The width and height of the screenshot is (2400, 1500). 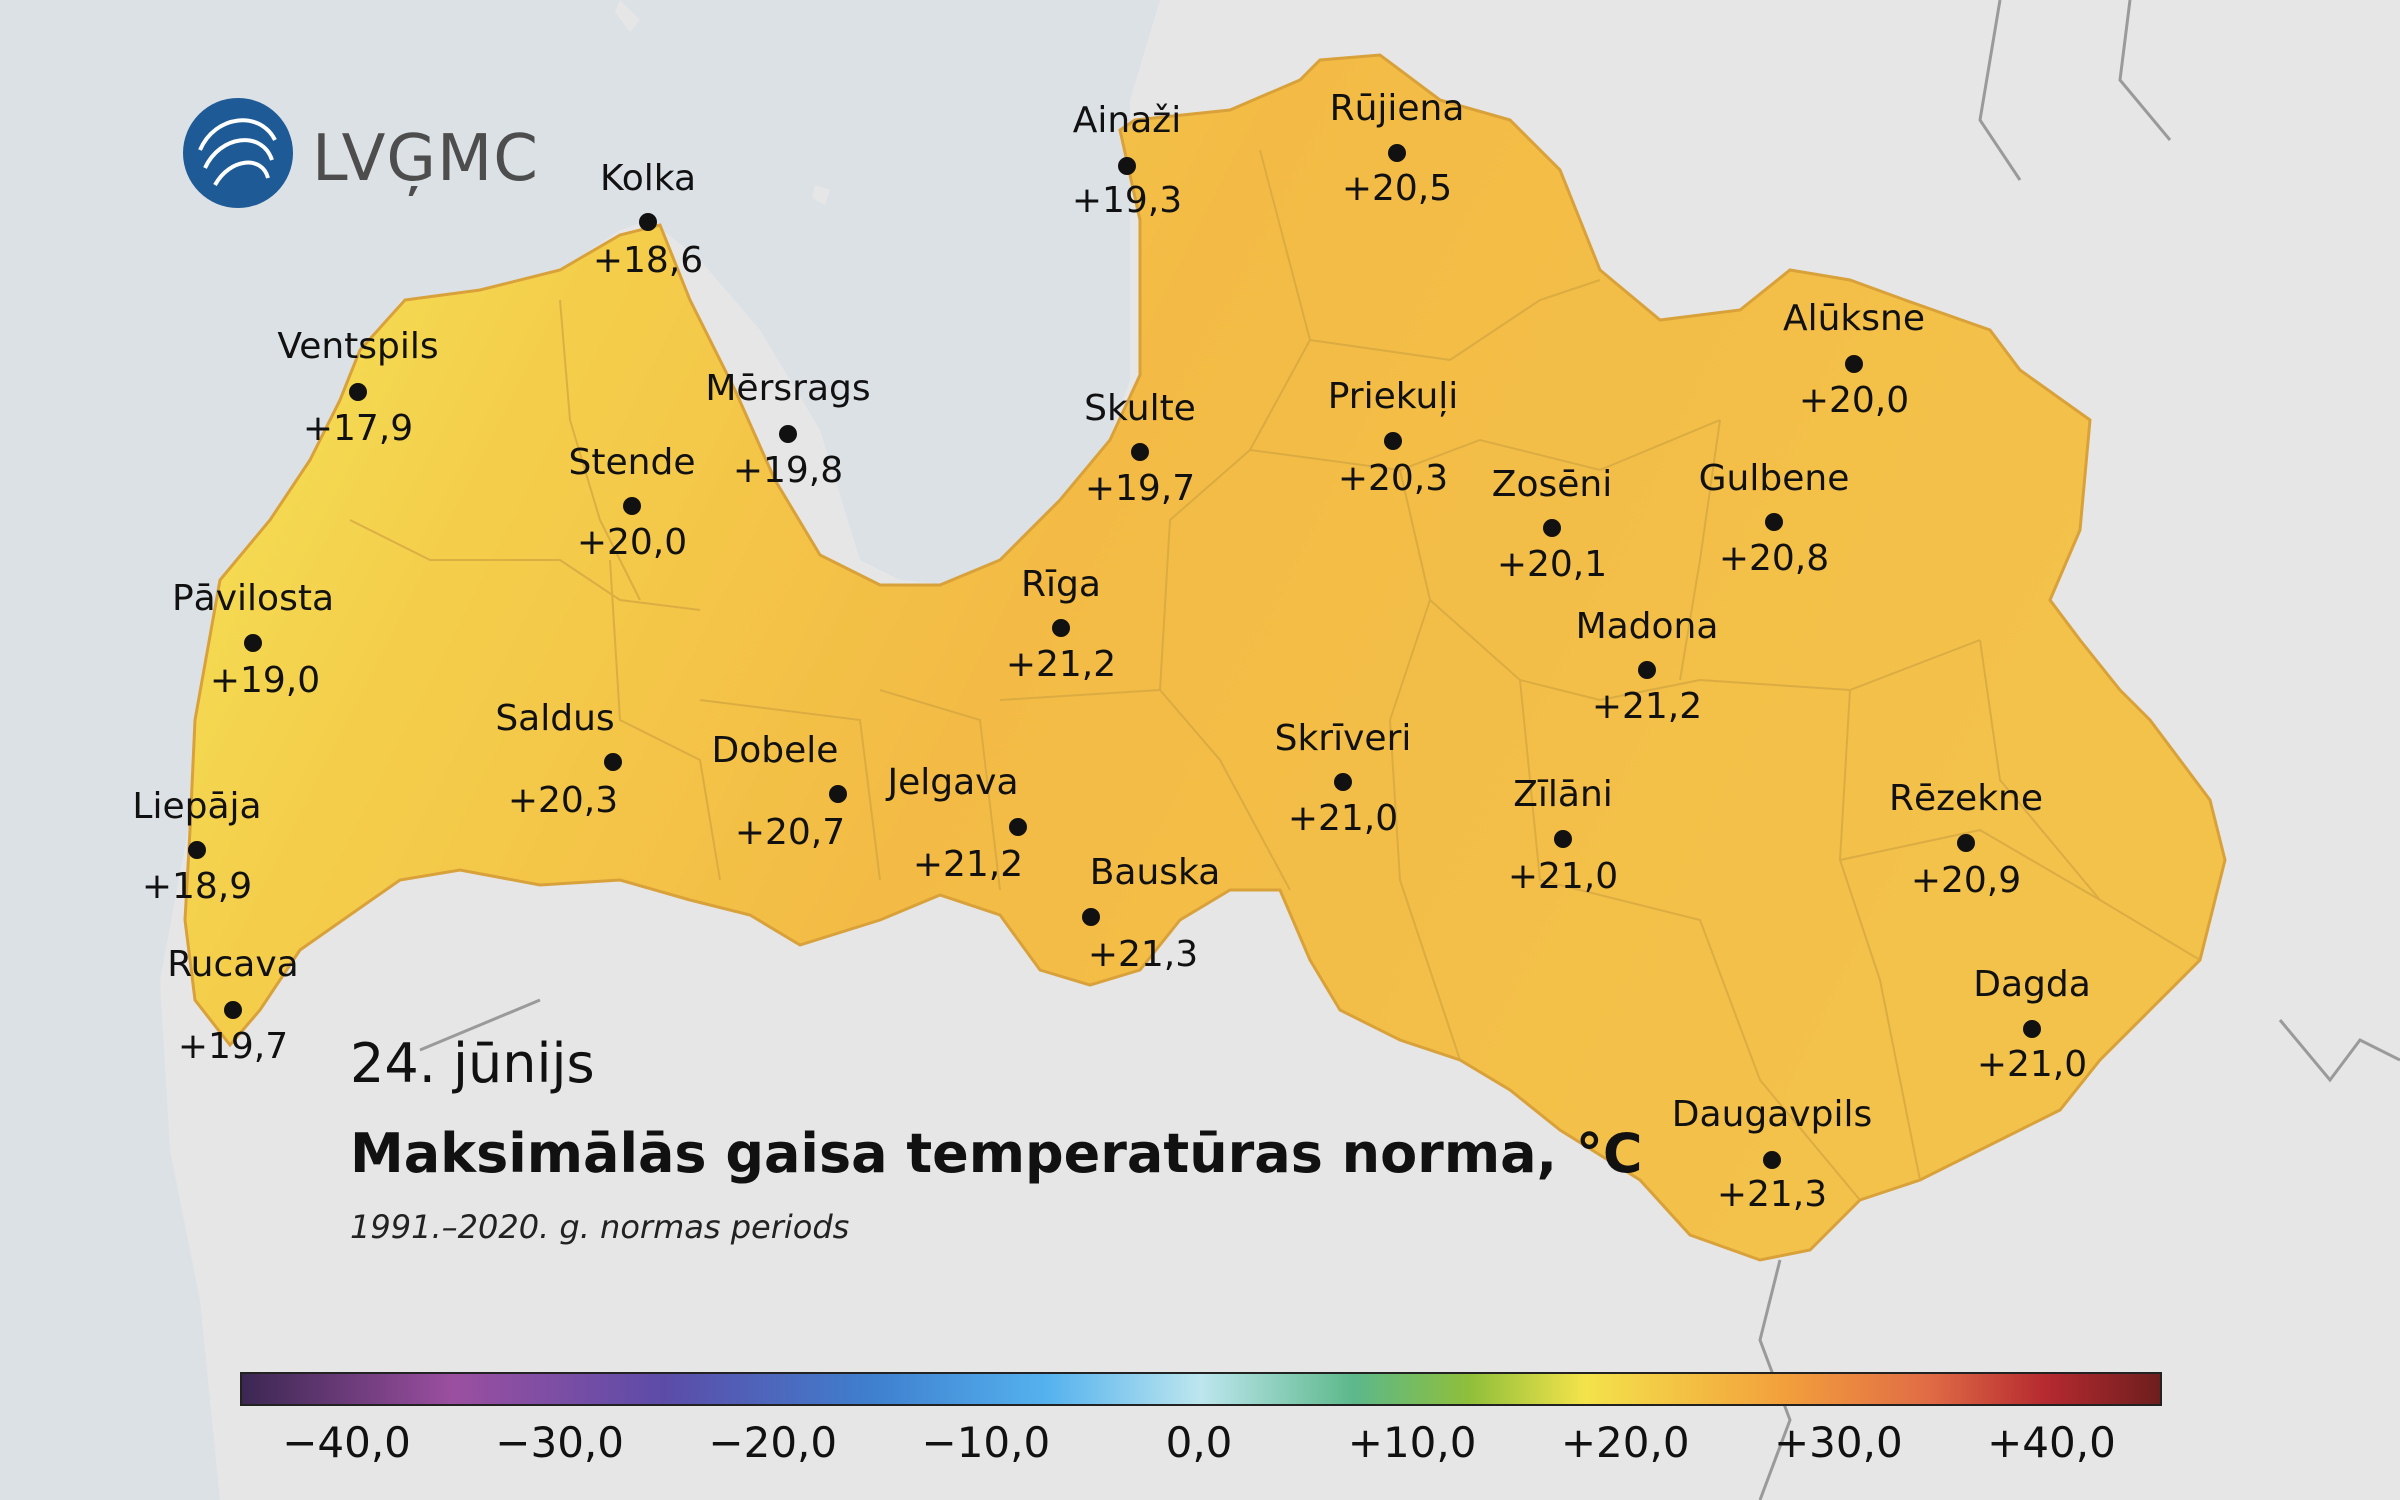 I want to click on station-name: Skrīveri, so click(x=1343, y=738).